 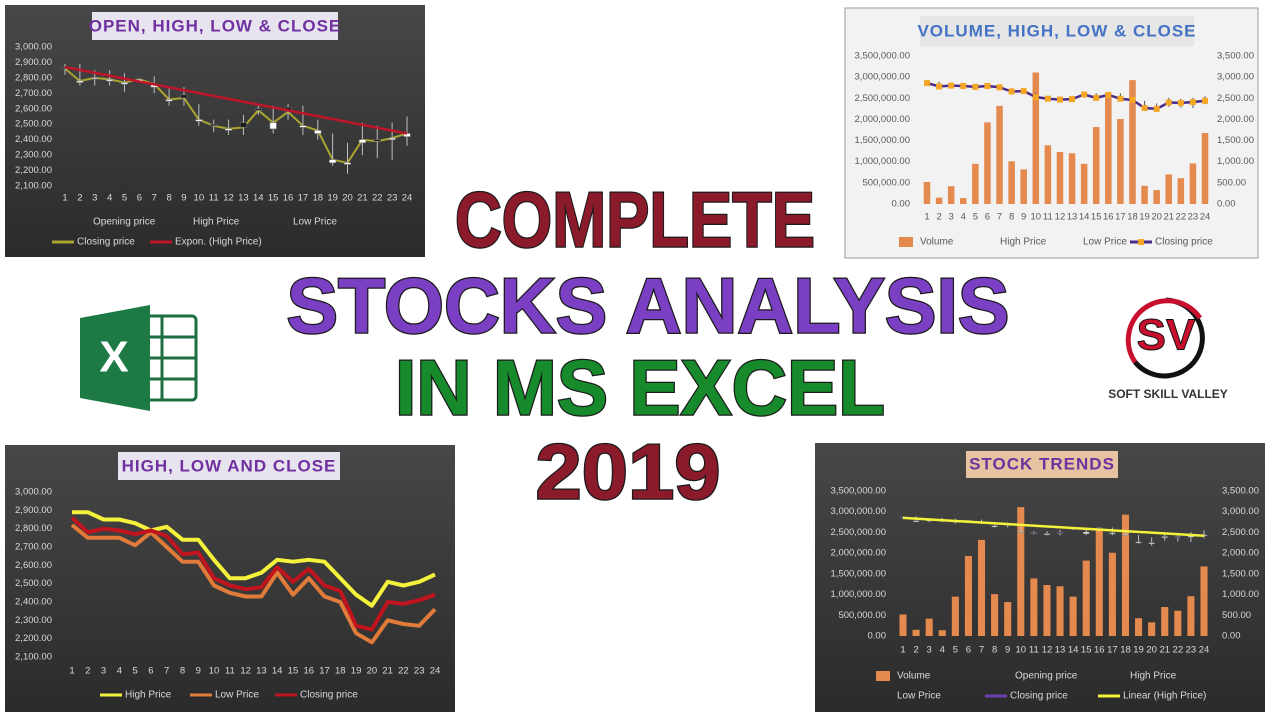 I want to click on y-tick-label: 2,100.00, so click(x=33, y=186).